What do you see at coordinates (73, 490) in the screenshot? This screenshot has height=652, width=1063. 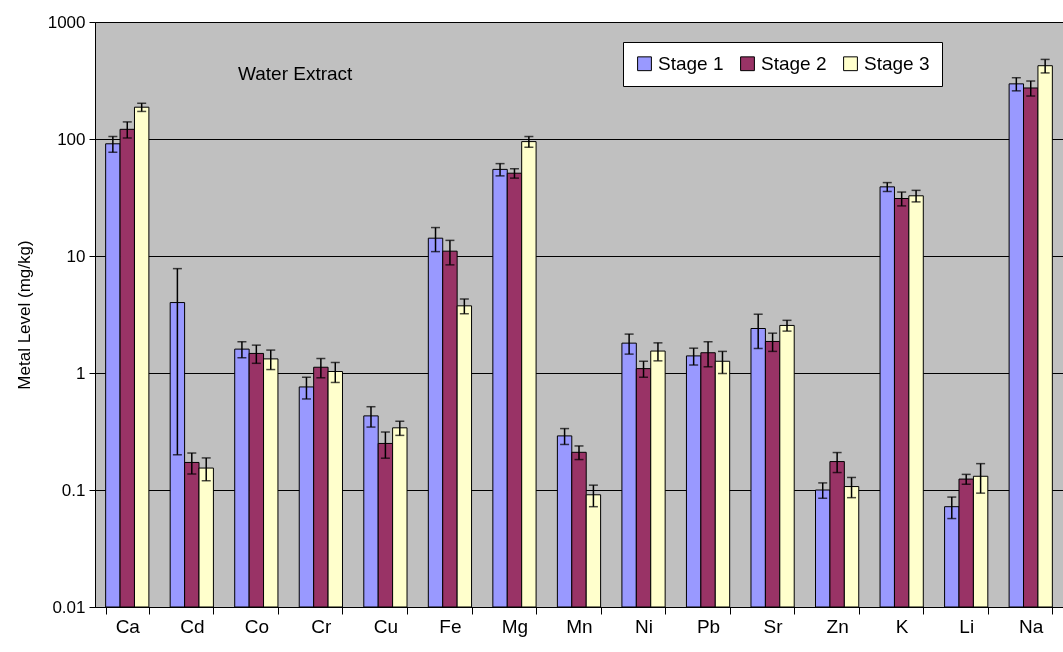 I see `y-tick-label: 0.1` at bounding box center [73, 490].